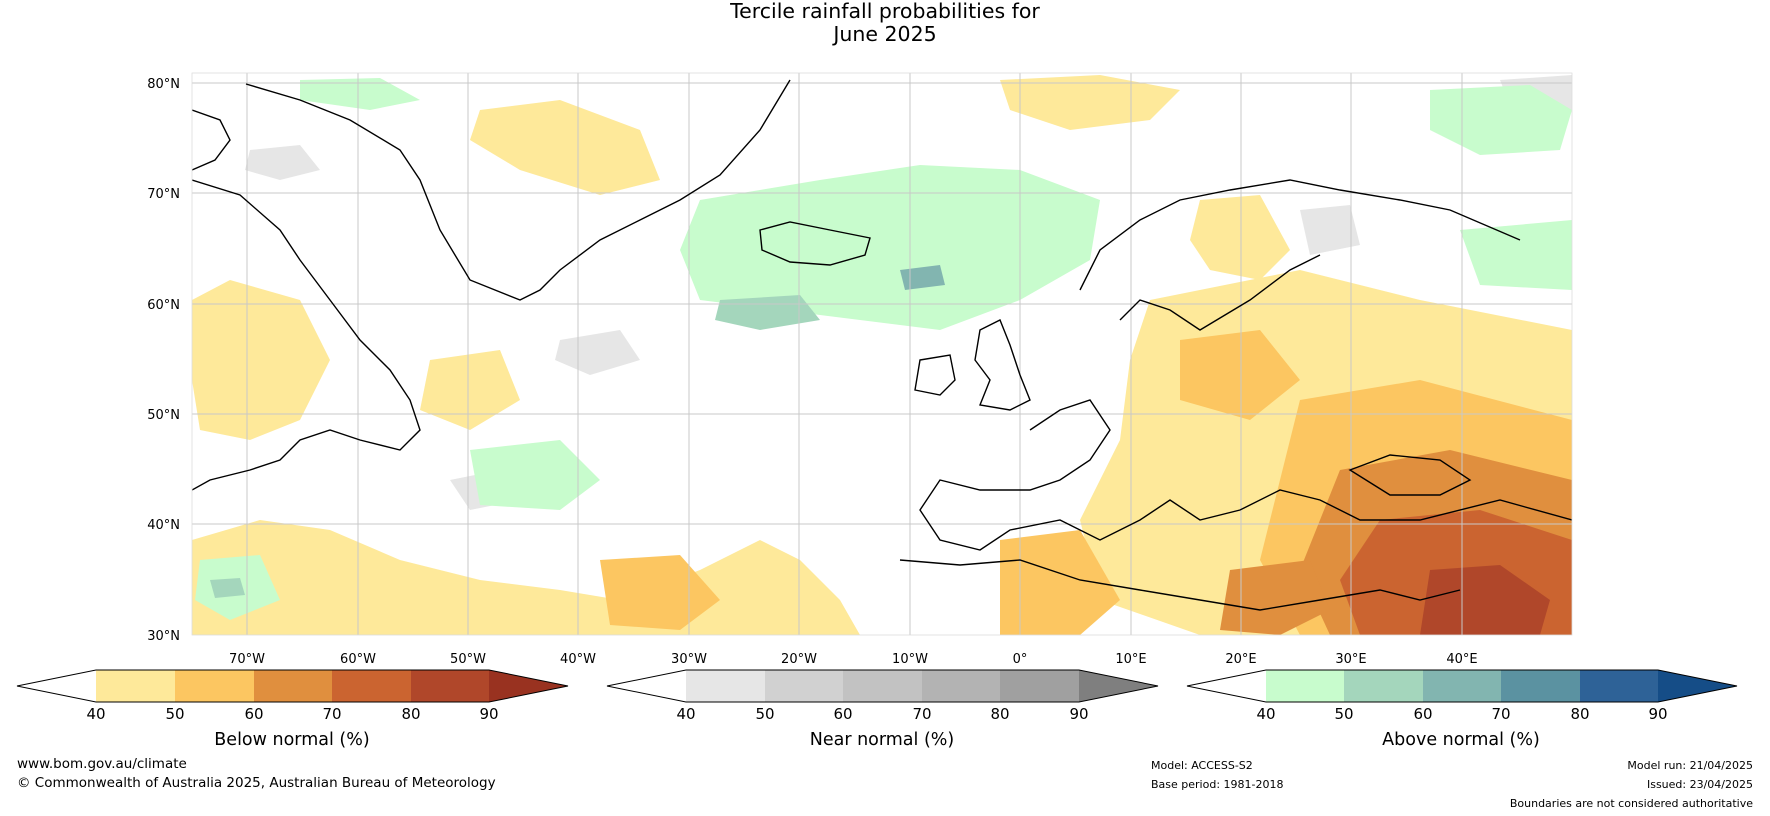 The height and width of the screenshot is (816, 1770). Describe the element at coordinates (292, 709) in the screenshot. I see `colorbar-below-normal: 40 50 60 70 80 90 Below normal (%)` at that location.